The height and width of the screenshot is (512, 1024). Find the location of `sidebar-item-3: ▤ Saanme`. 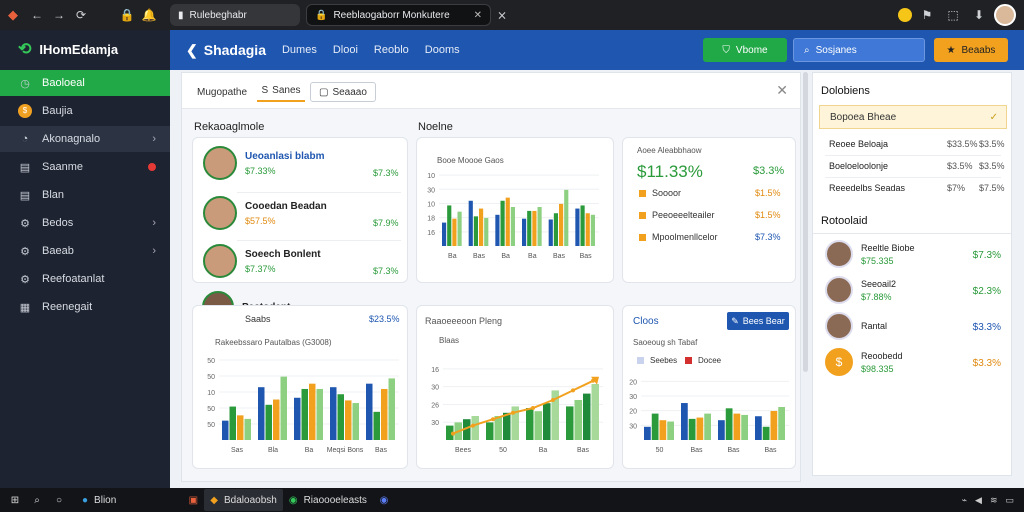

sidebar-item-3: ▤ Saanme is located at coordinates (85, 167).